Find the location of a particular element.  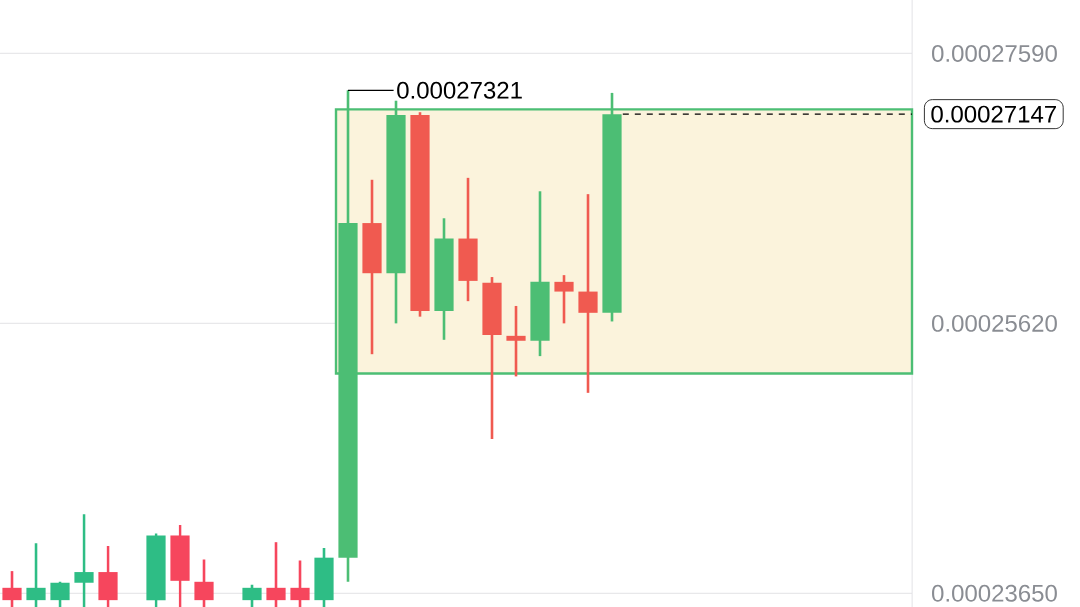

y-tick-label: 0.00023650 is located at coordinates (994, 593).